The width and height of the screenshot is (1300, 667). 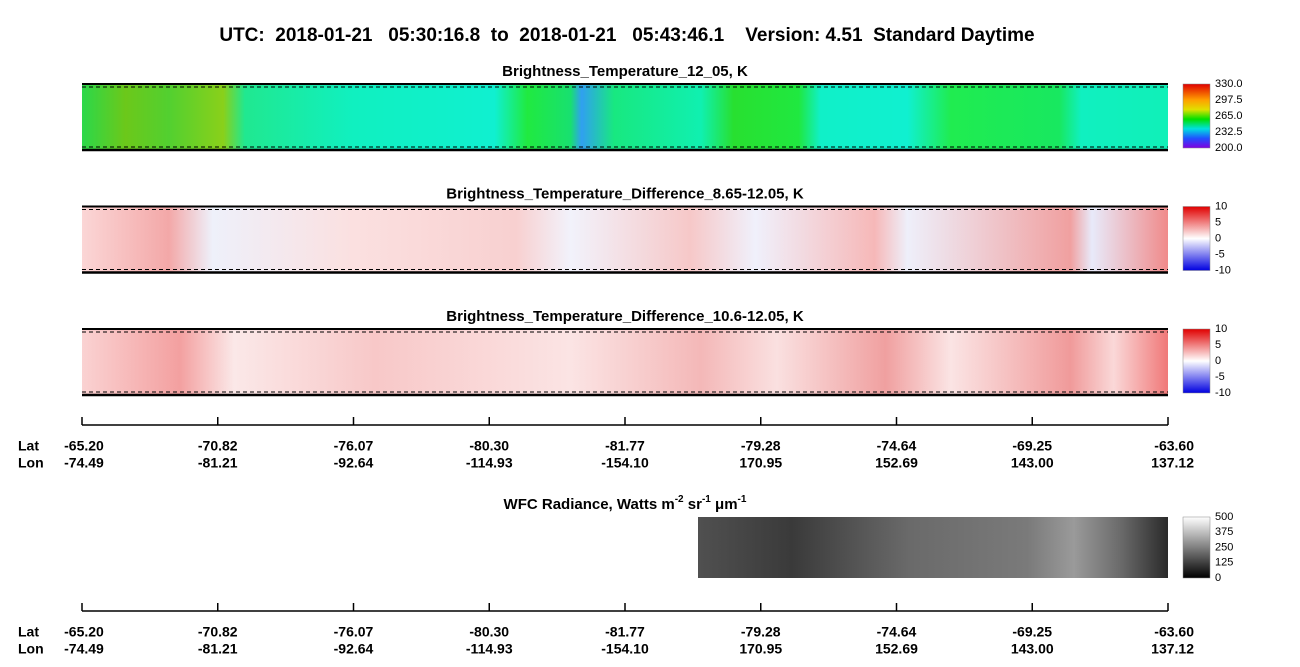 I want to click on wfc-title-text: μm, so click(x=724, y=504).